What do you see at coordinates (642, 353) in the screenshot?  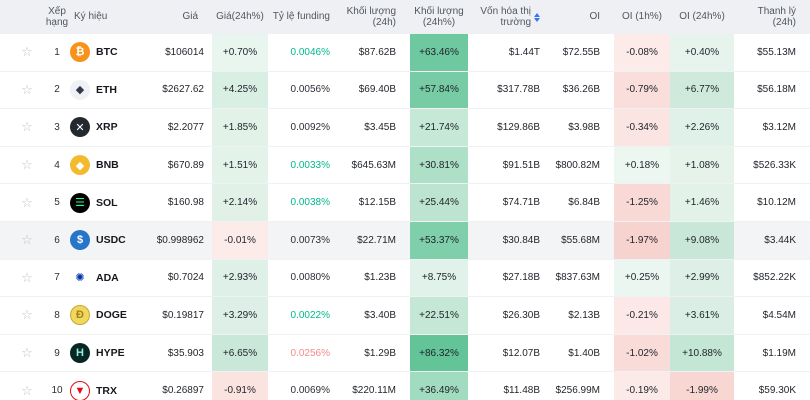 I see `oi-1h-pct-cell: -1.02%` at bounding box center [642, 353].